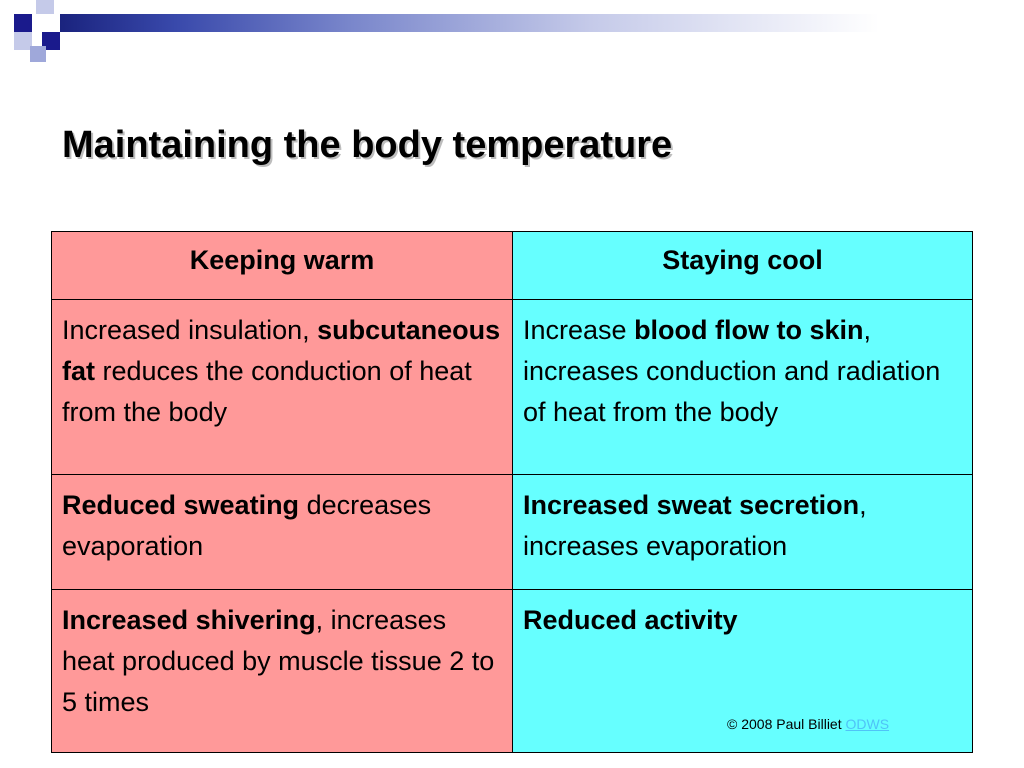  Describe the element at coordinates (749, 330) in the screenshot. I see `cell-bold-text: blood flow to skin` at that location.